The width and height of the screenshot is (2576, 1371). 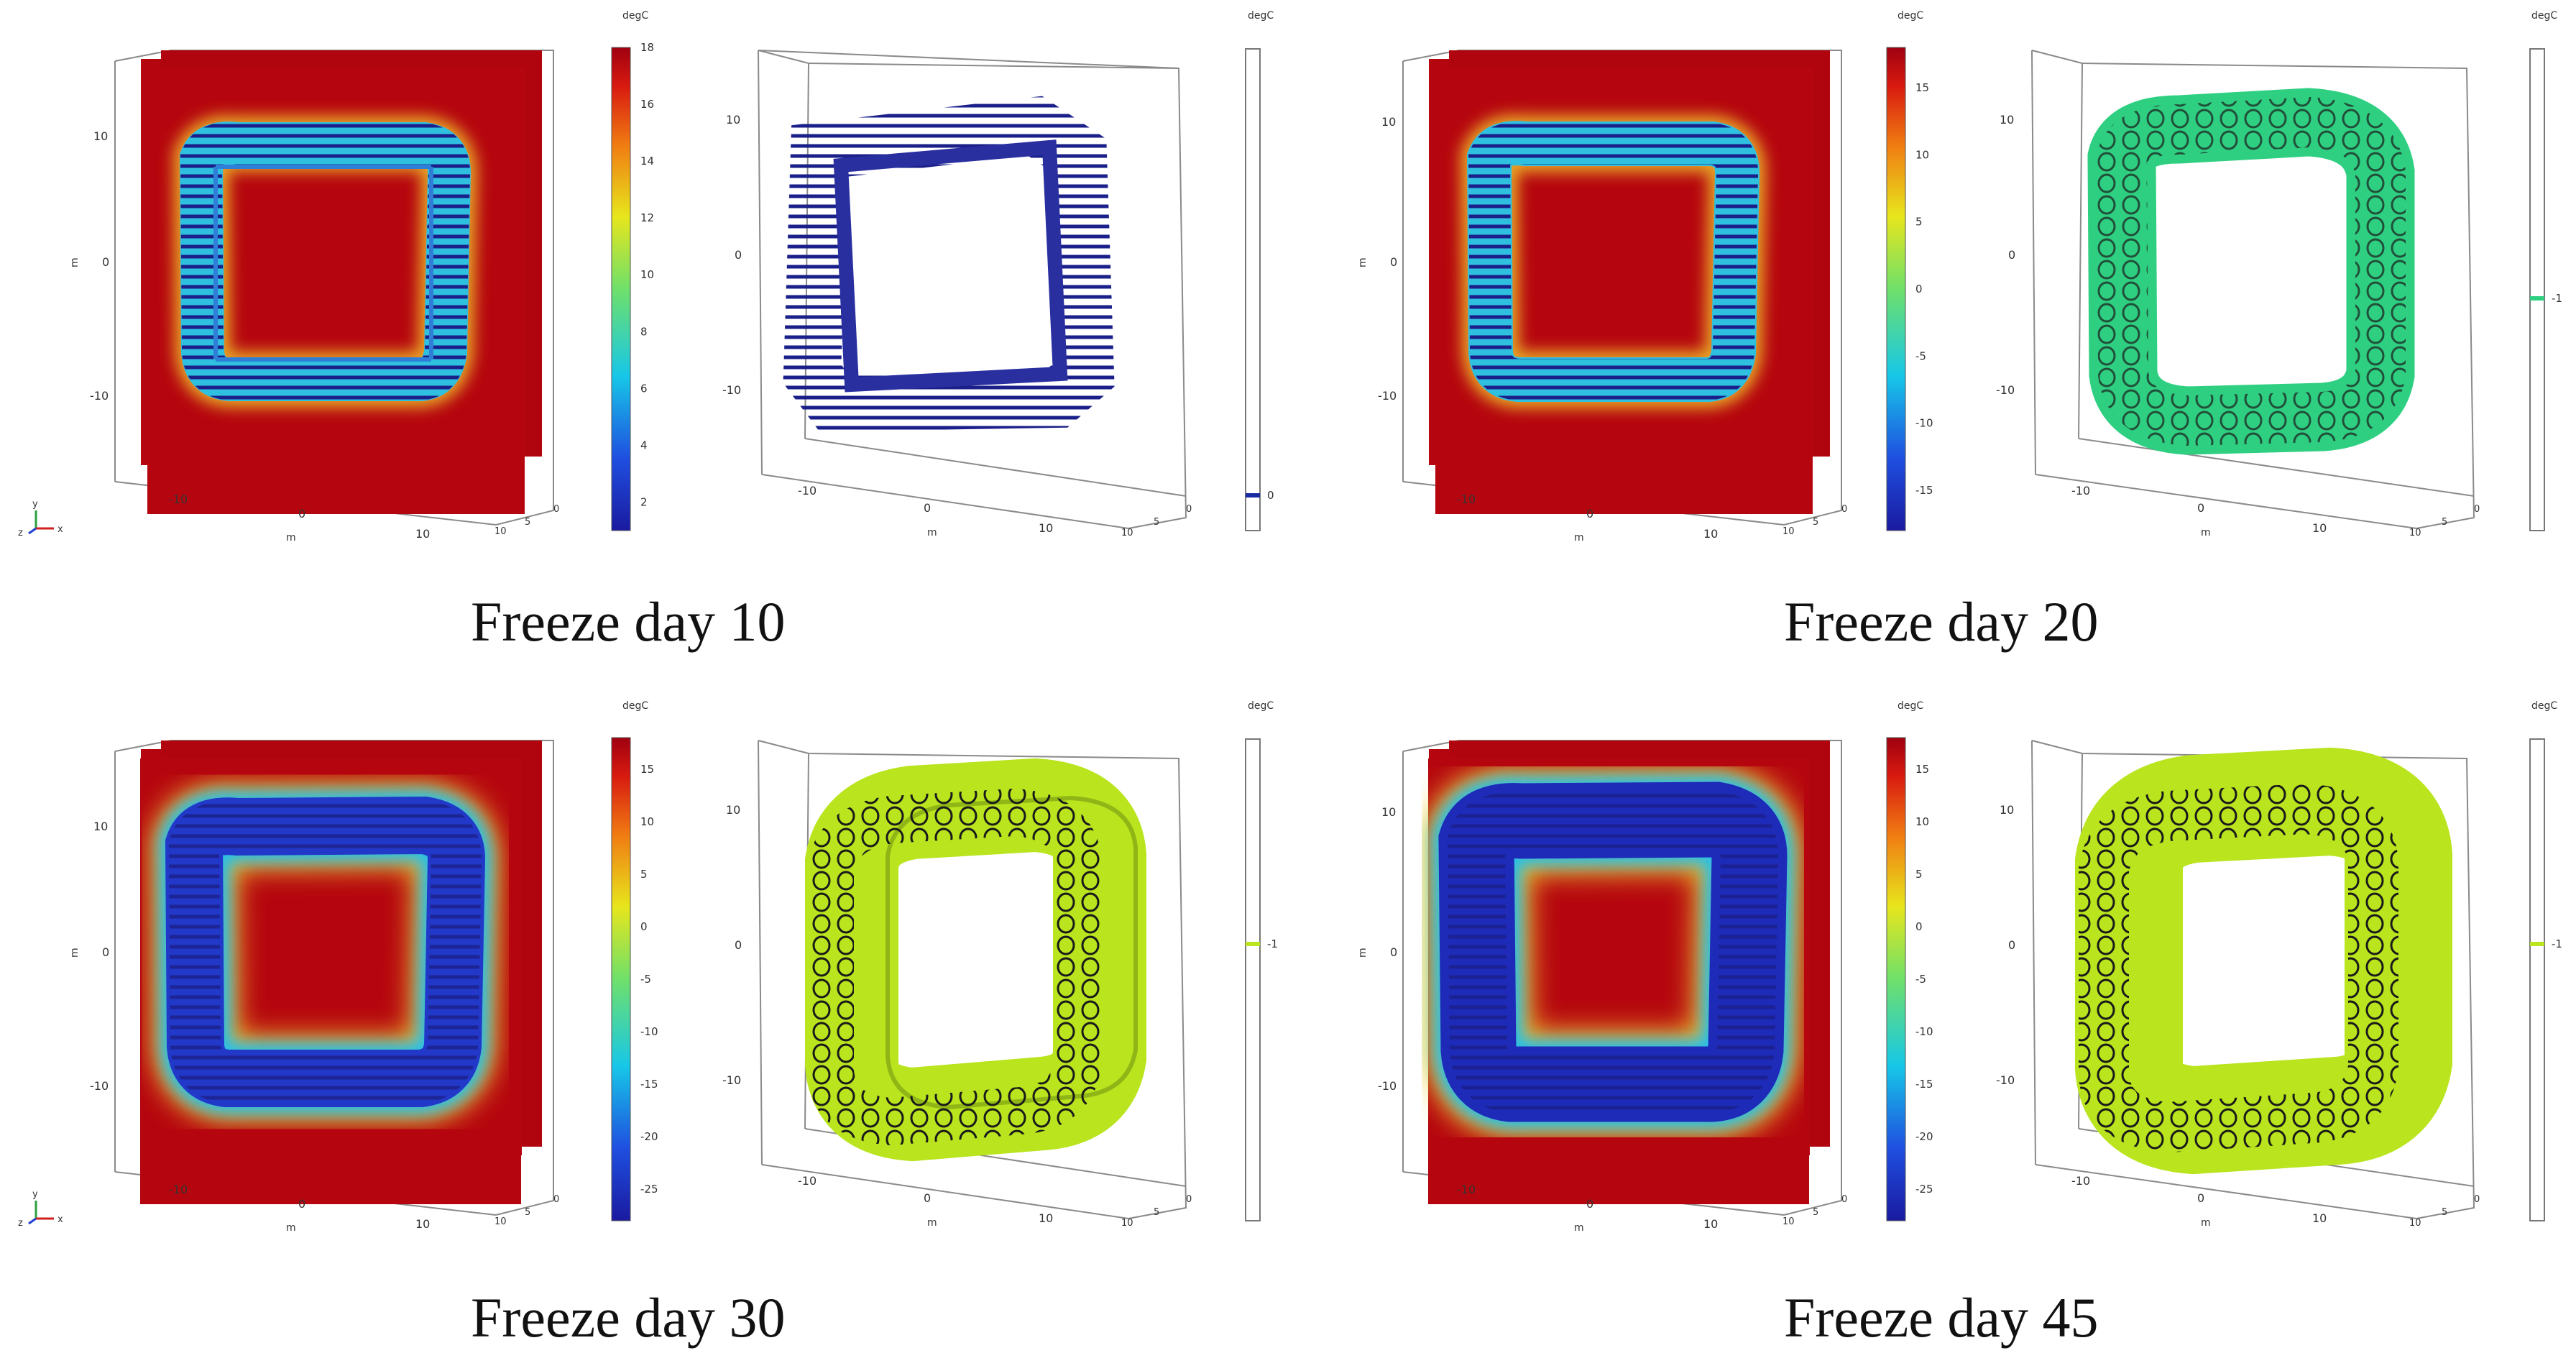 What do you see at coordinates (644, 331) in the screenshot?
I see `colorbar-tick-label: 8` at bounding box center [644, 331].